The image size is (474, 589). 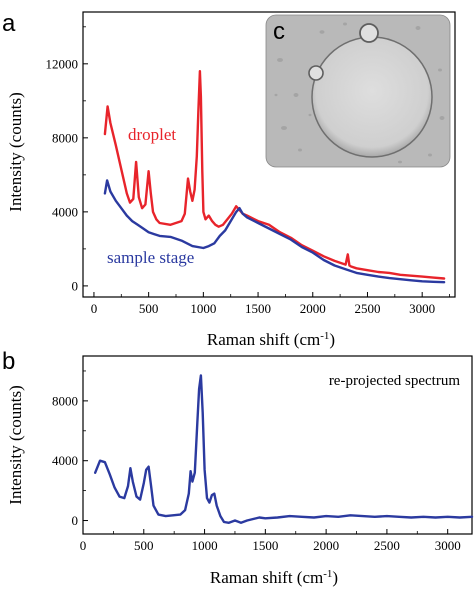 I want to click on panel-a-y-tick-label: 4000, so click(x=65, y=211).